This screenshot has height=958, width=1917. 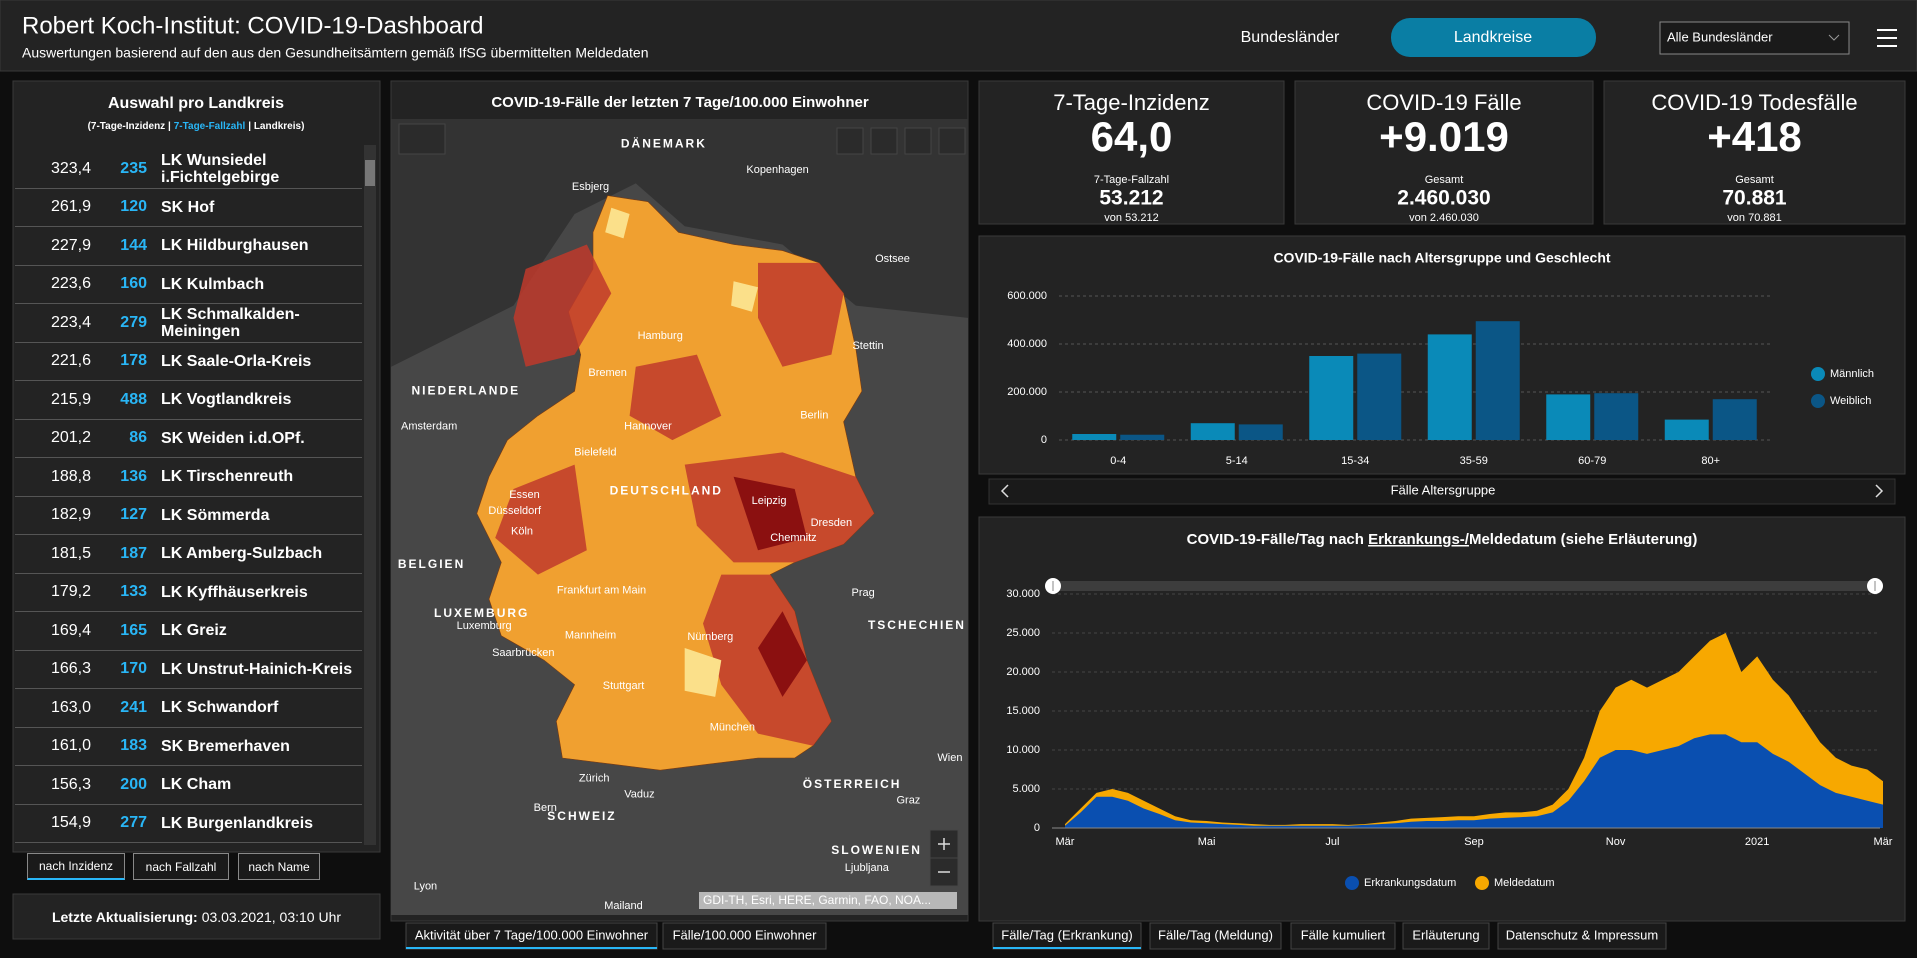 I want to click on district: LK Saale-Orla-Kreis, so click(x=236, y=361).